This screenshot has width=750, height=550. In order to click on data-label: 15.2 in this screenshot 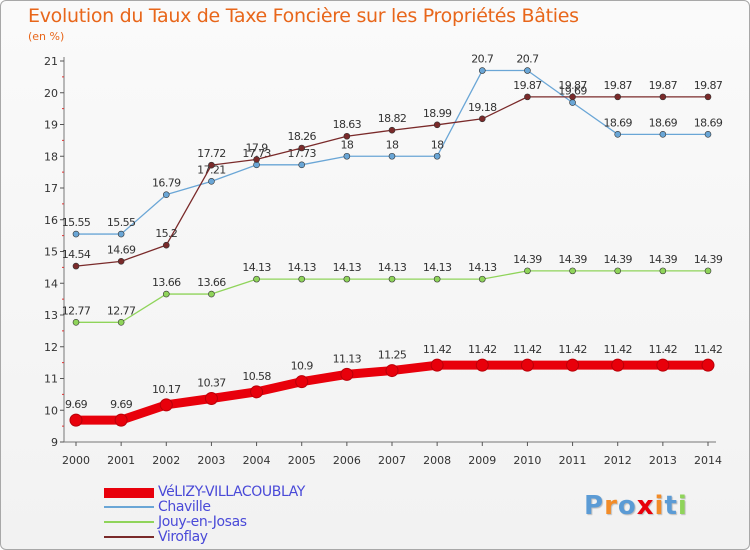, I will do `click(166, 233)`.